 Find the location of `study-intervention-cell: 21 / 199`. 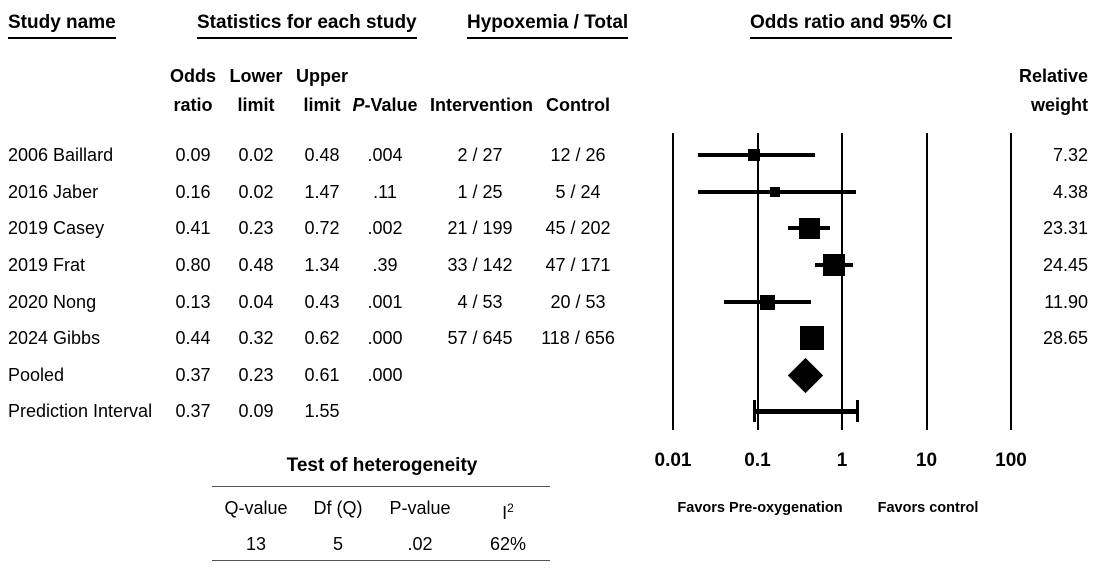

study-intervention-cell: 21 / 199 is located at coordinates (480, 228).